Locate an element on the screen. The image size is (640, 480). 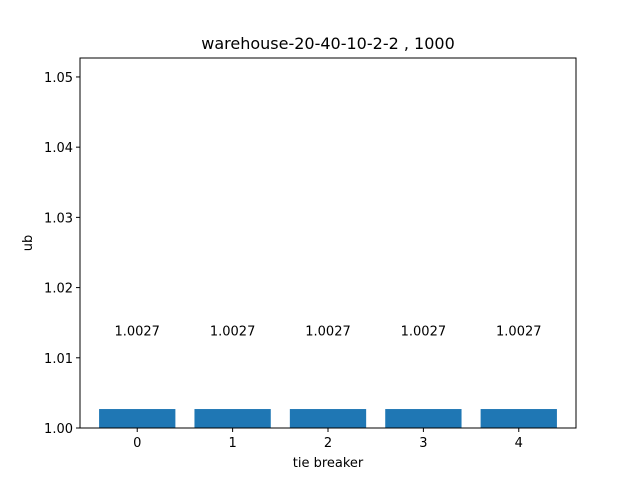
bars-group is located at coordinates (328, 418).